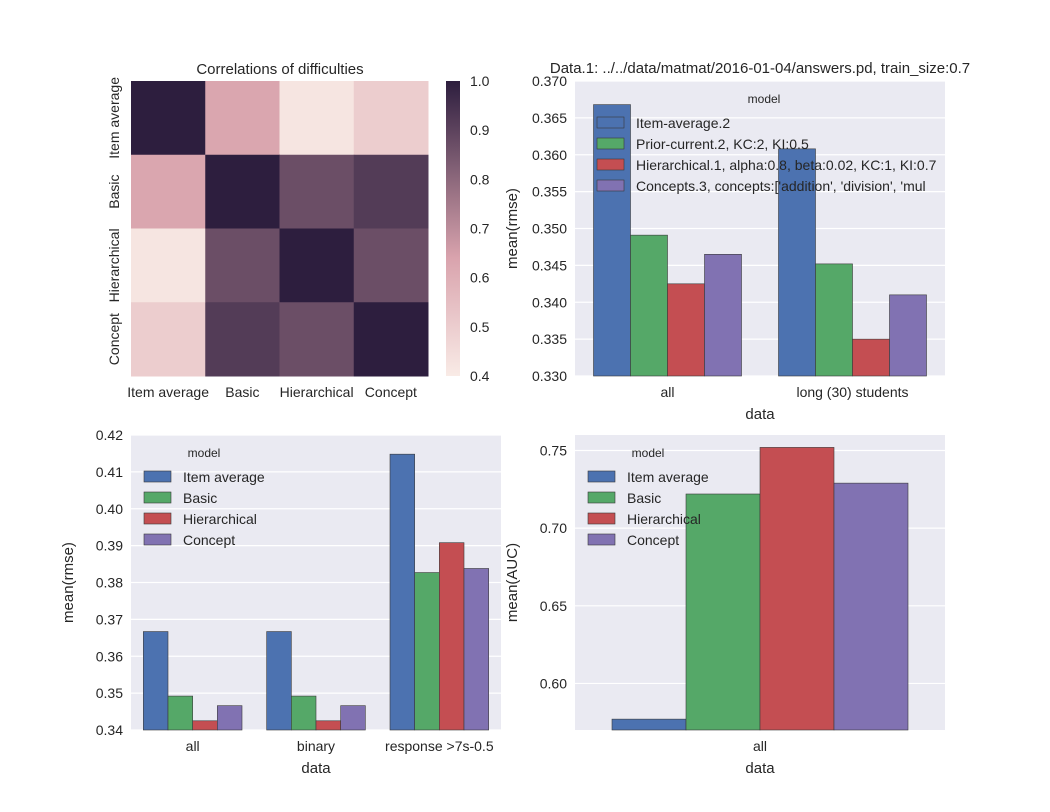 Image resolution: width=1050 pixels, height=812 pixels. What do you see at coordinates (453, 228) in the screenshot?
I see `colorbar-gradient` at bounding box center [453, 228].